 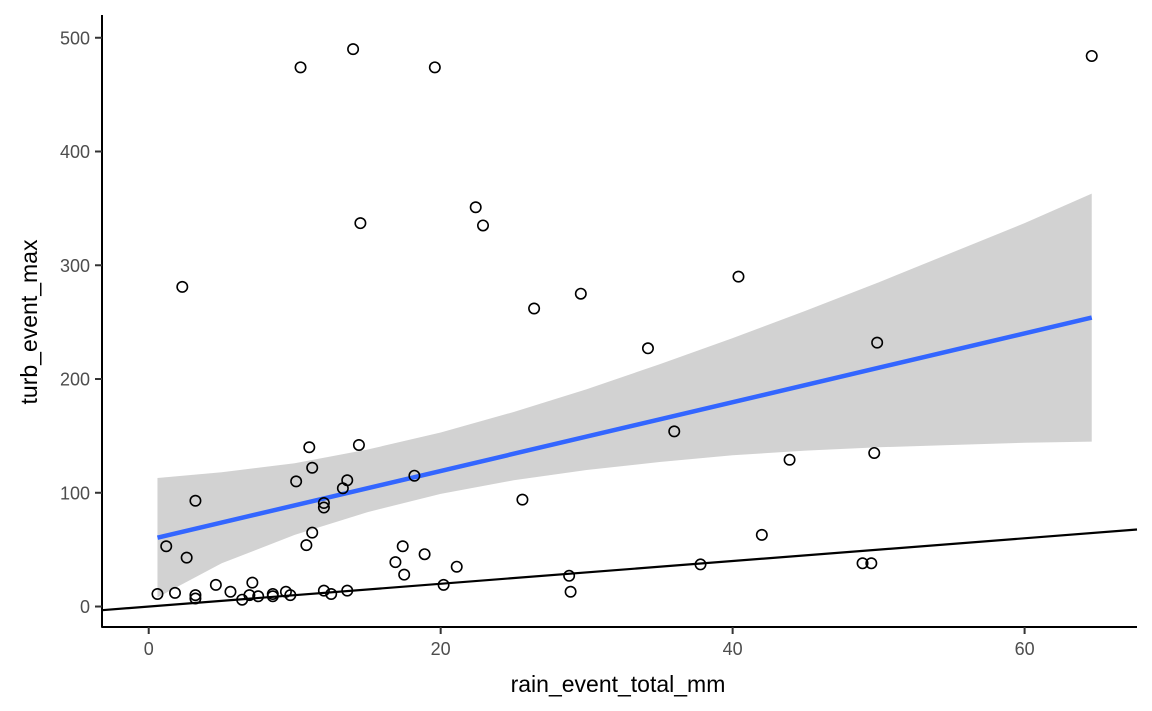 I want to click on x-tick-label-40: 40, so click(x=733, y=649).